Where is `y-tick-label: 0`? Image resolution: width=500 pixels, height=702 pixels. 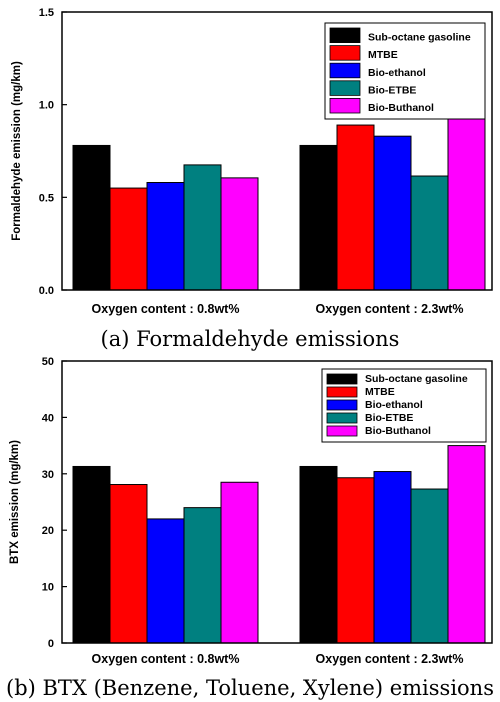 y-tick-label: 0 is located at coordinates (51, 644).